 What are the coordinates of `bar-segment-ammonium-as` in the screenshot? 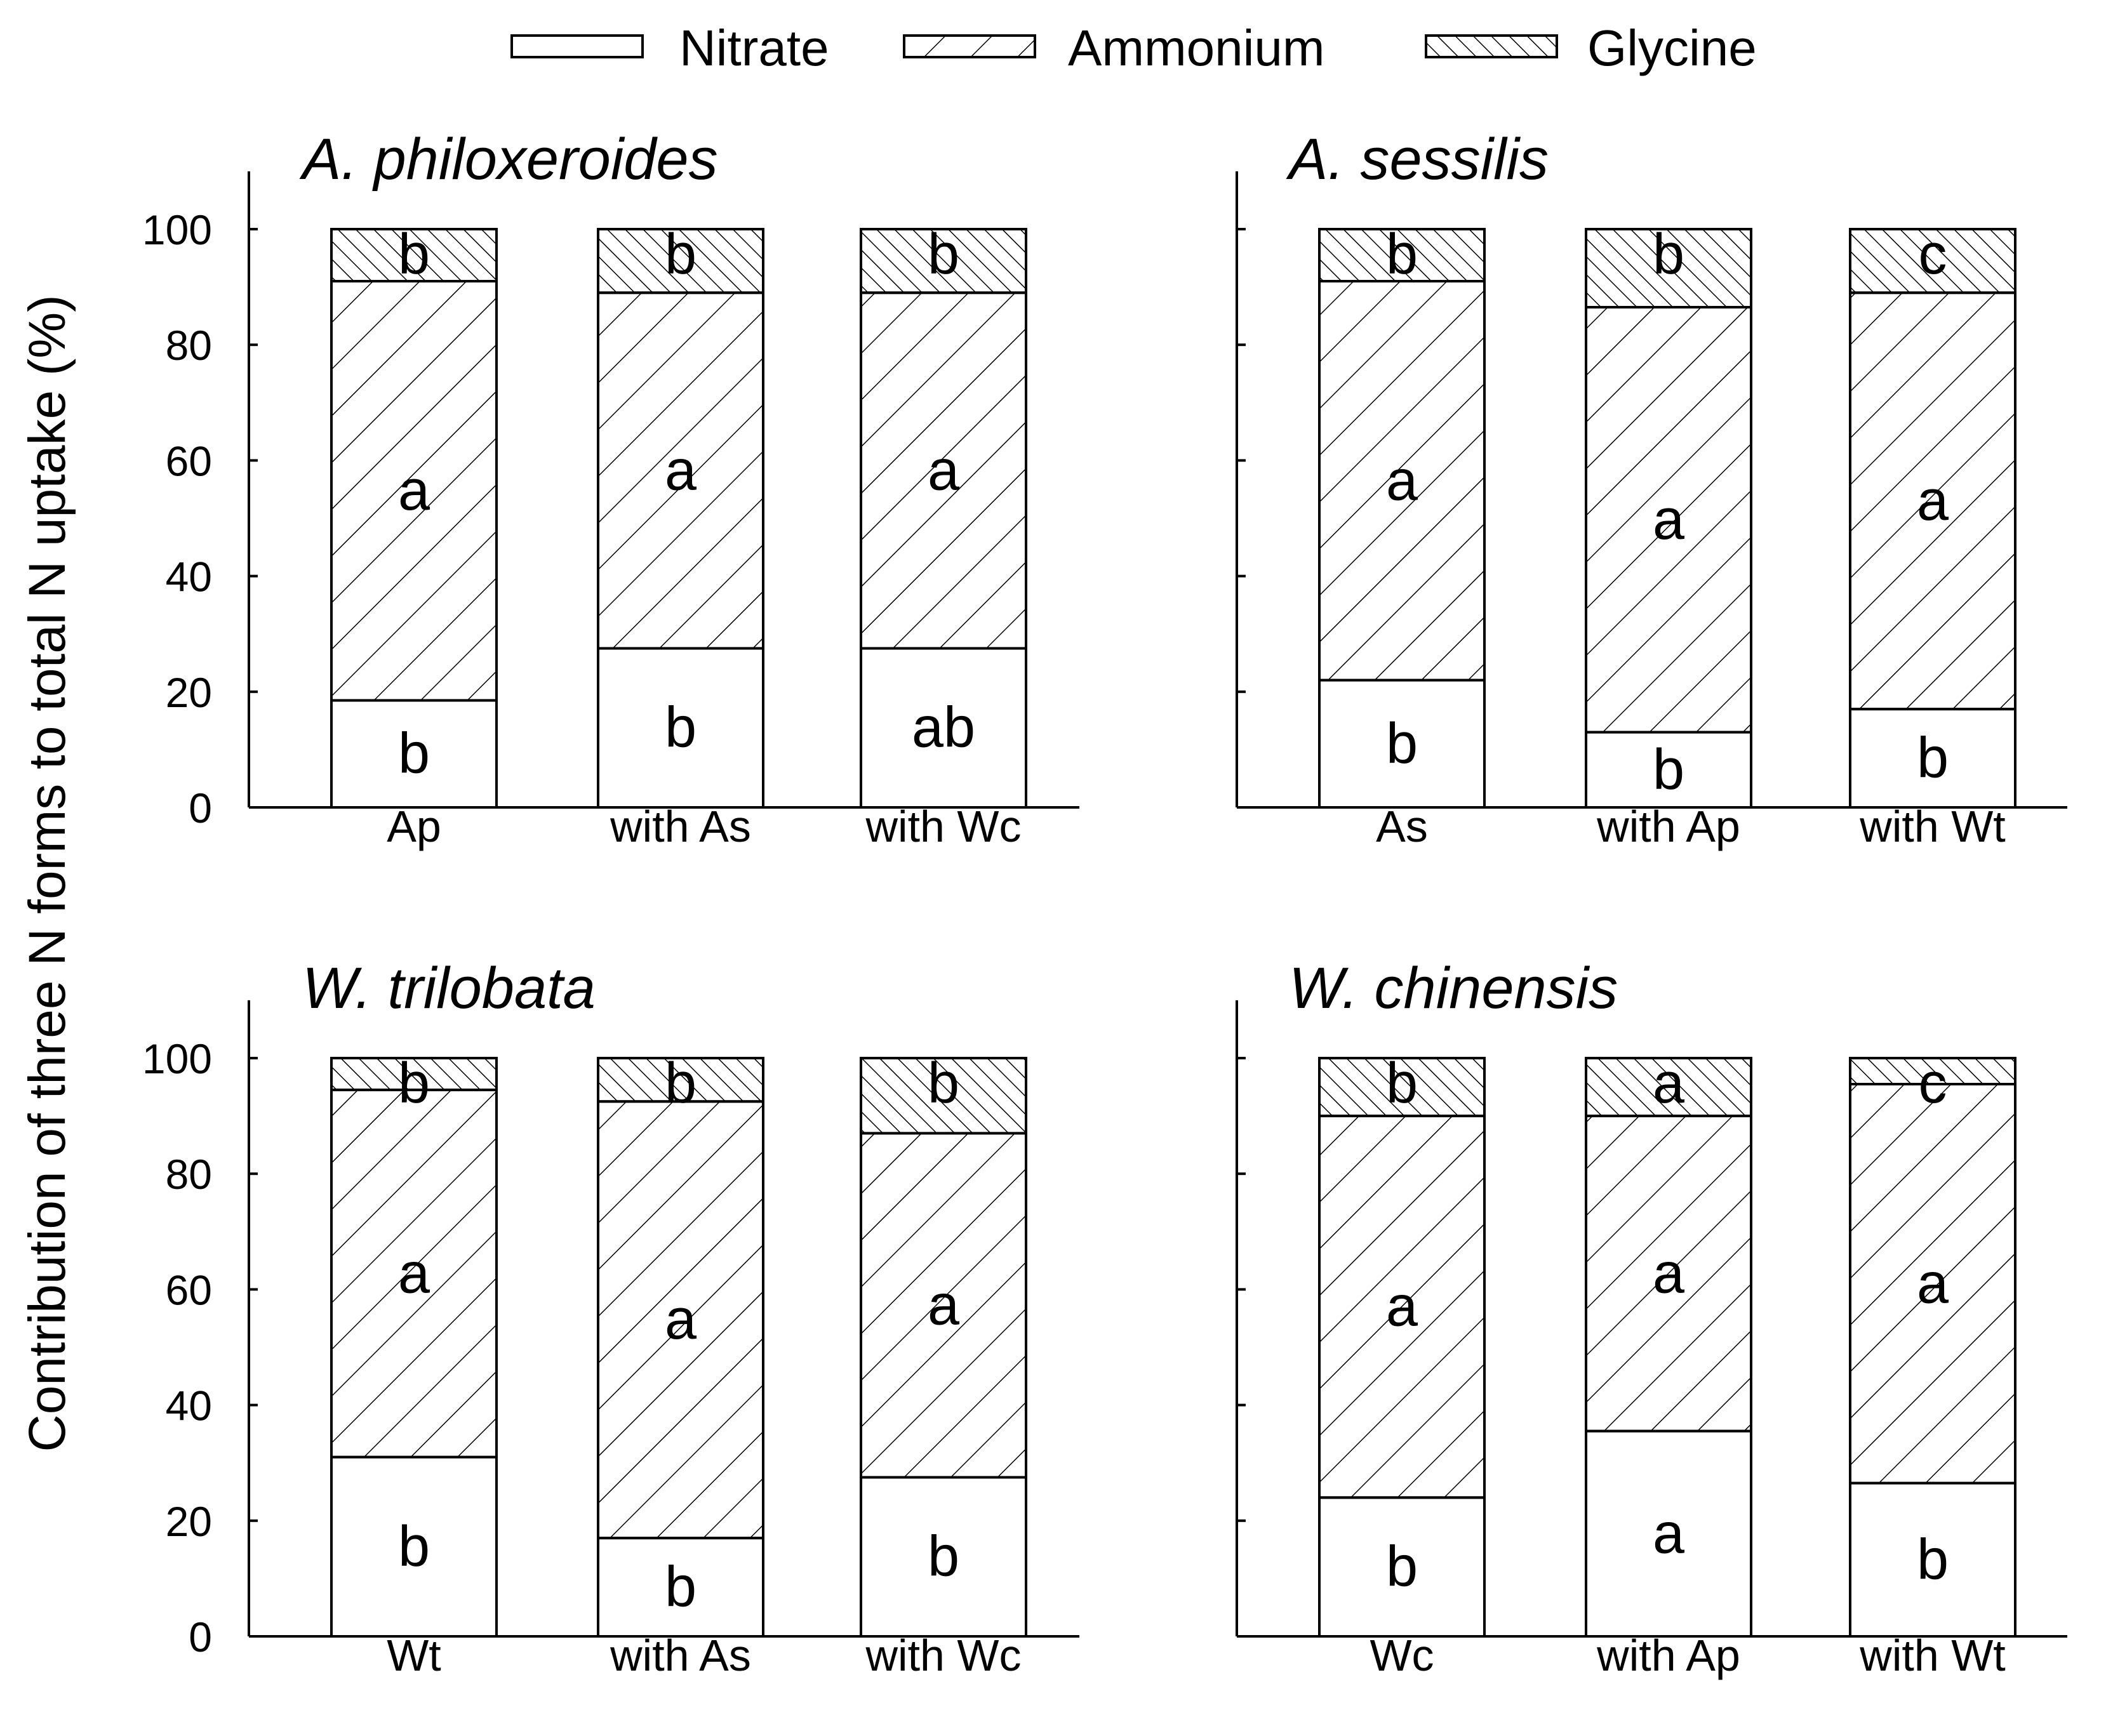 It's located at (1402, 480).